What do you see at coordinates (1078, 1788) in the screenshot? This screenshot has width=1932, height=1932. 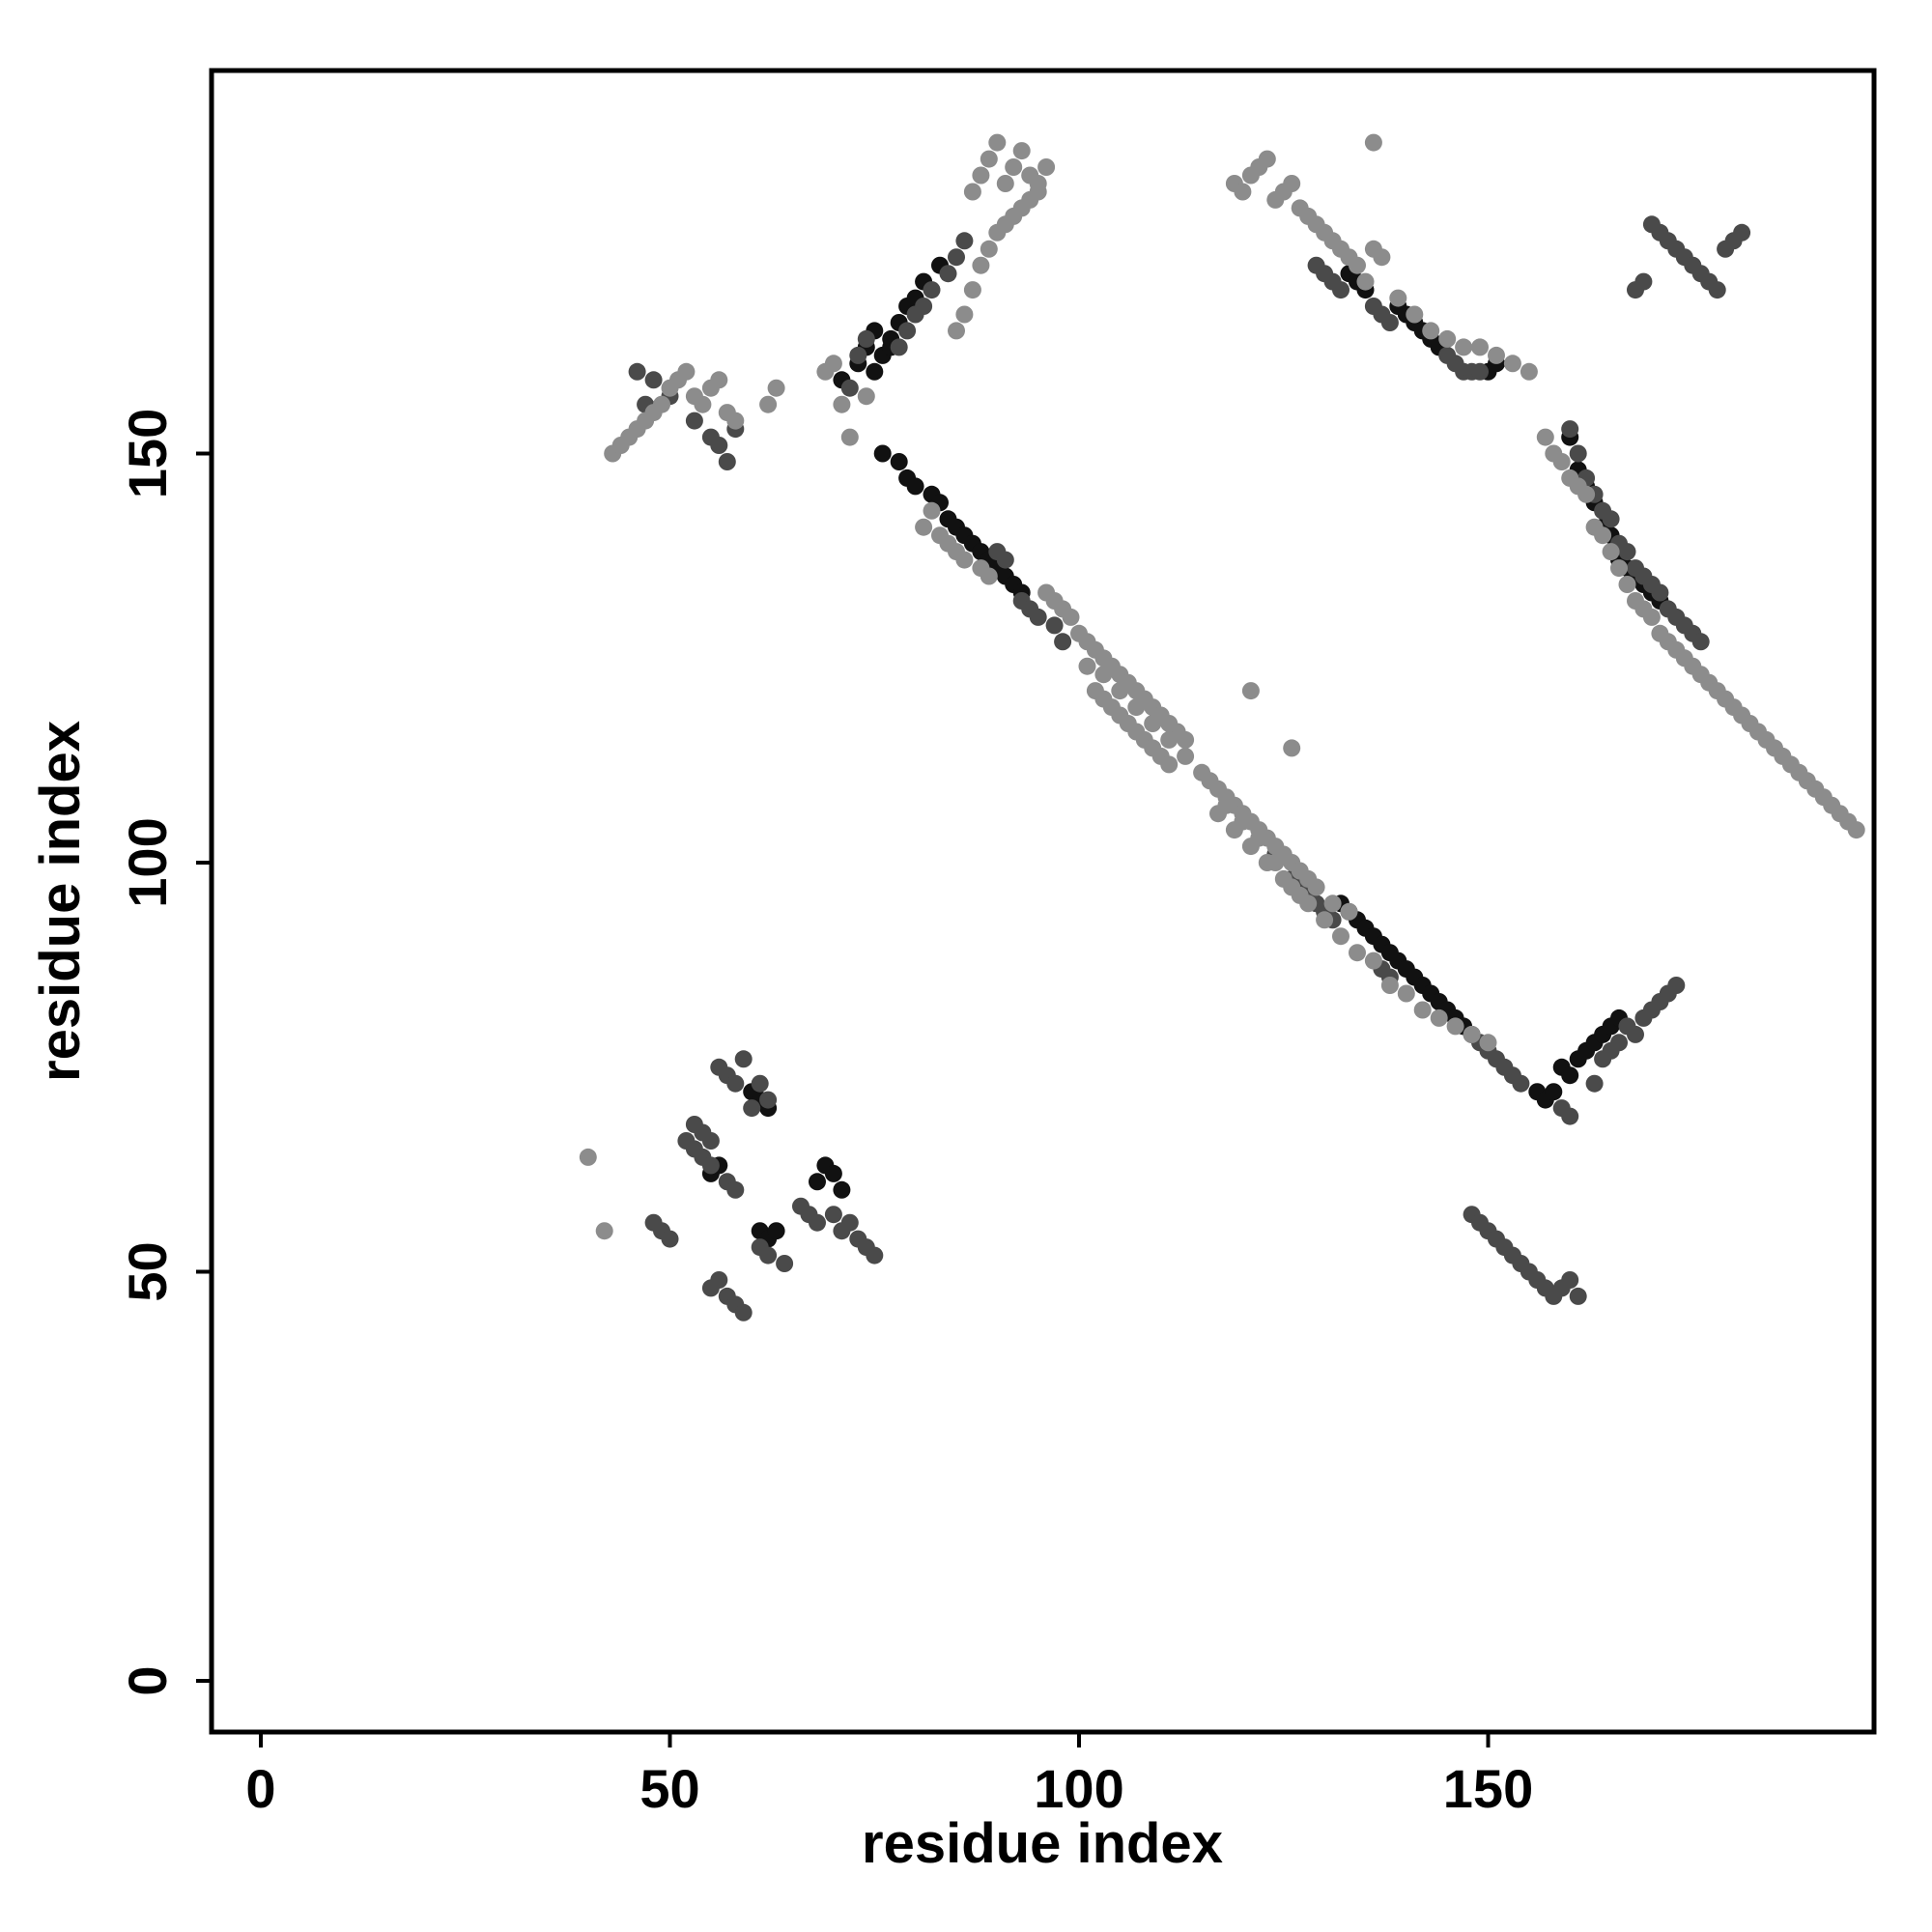 I see `x-tick-label: 100` at bounding box center [1078, 1788].